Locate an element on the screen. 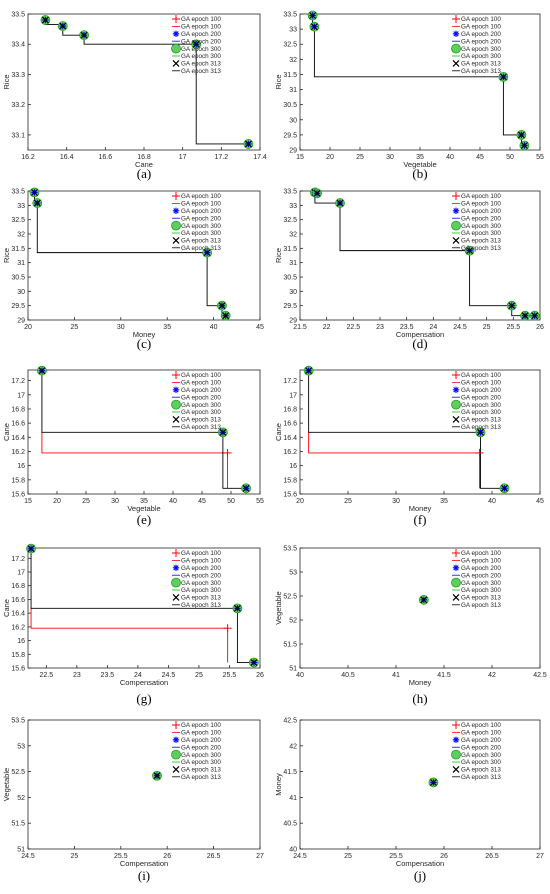  x-tick-label: 24 is located at coordinates (433, 327).